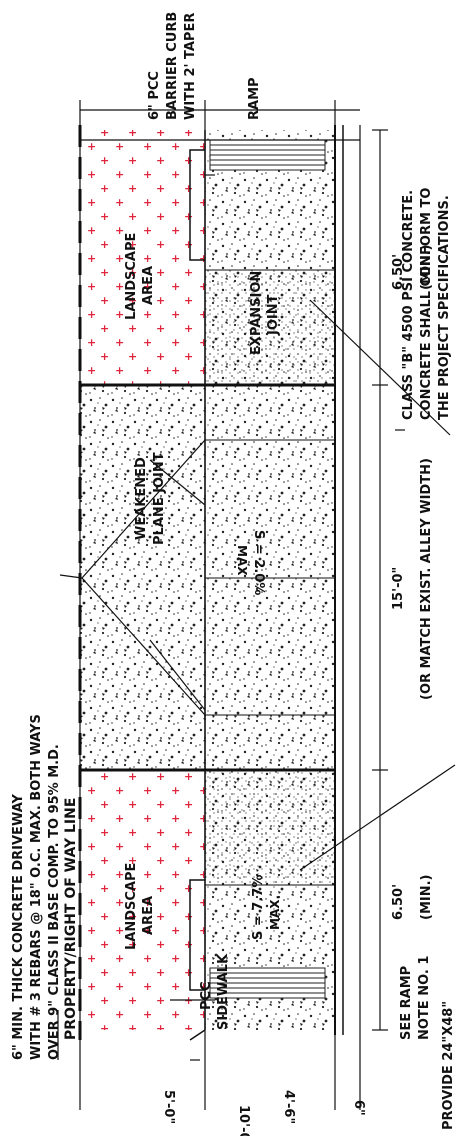  I want to click on slope-driveway-label: S = 2.0% MAX, so click(250, 562).